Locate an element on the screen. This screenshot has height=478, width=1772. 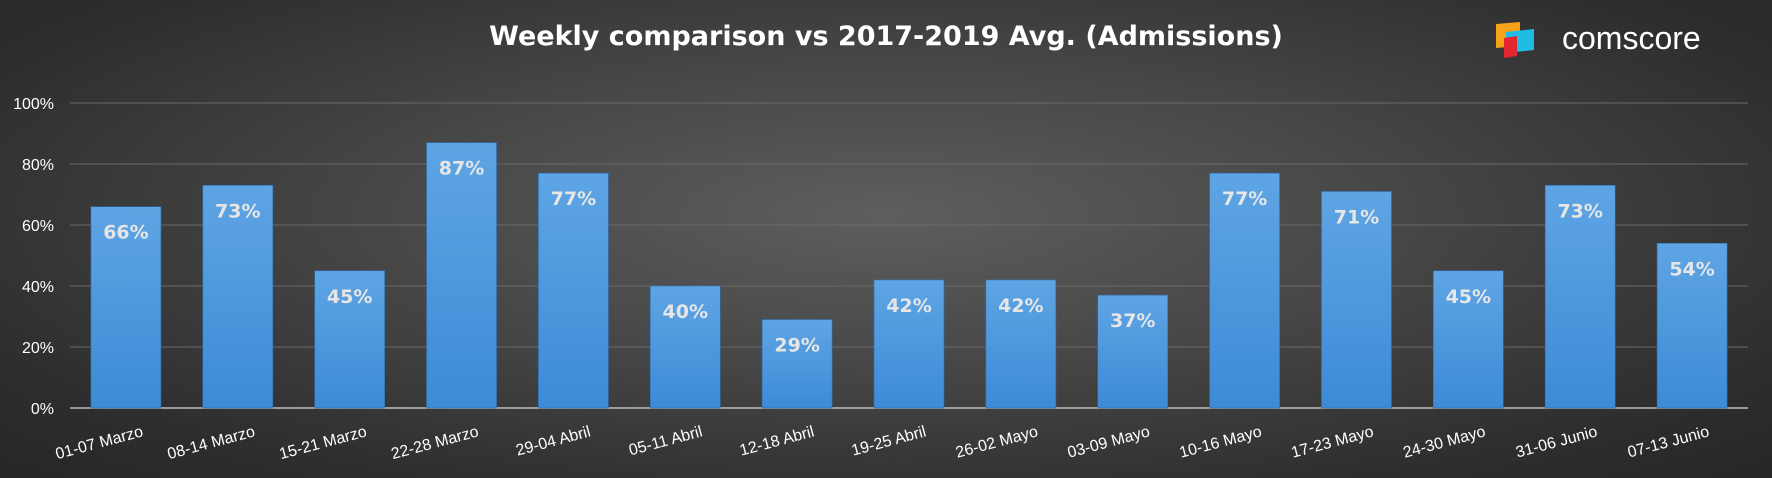
y-tick-label: 0% is located at coordinates (42, 409).